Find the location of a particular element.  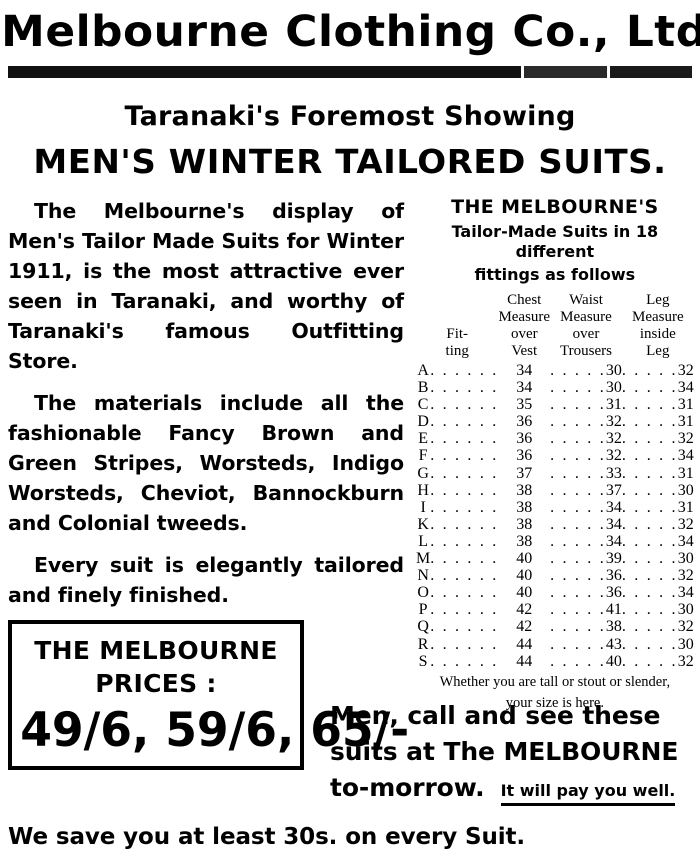

fittings-title: THE MELBOURNE'S is located at coordinates (555, 207).